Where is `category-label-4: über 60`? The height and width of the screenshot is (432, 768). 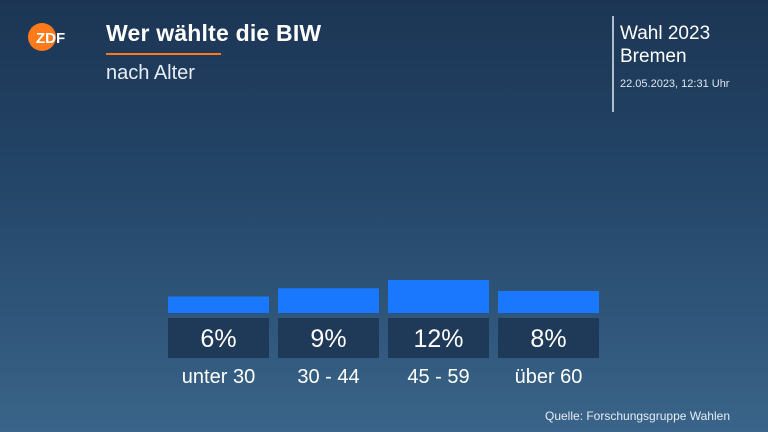 category-label-4: über 60 is located at coordinates (549, 377).